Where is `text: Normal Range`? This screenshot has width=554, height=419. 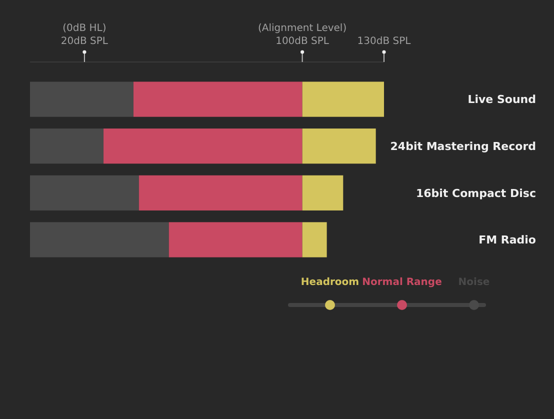
text: Normal Range is located at coordinates (402, 282).